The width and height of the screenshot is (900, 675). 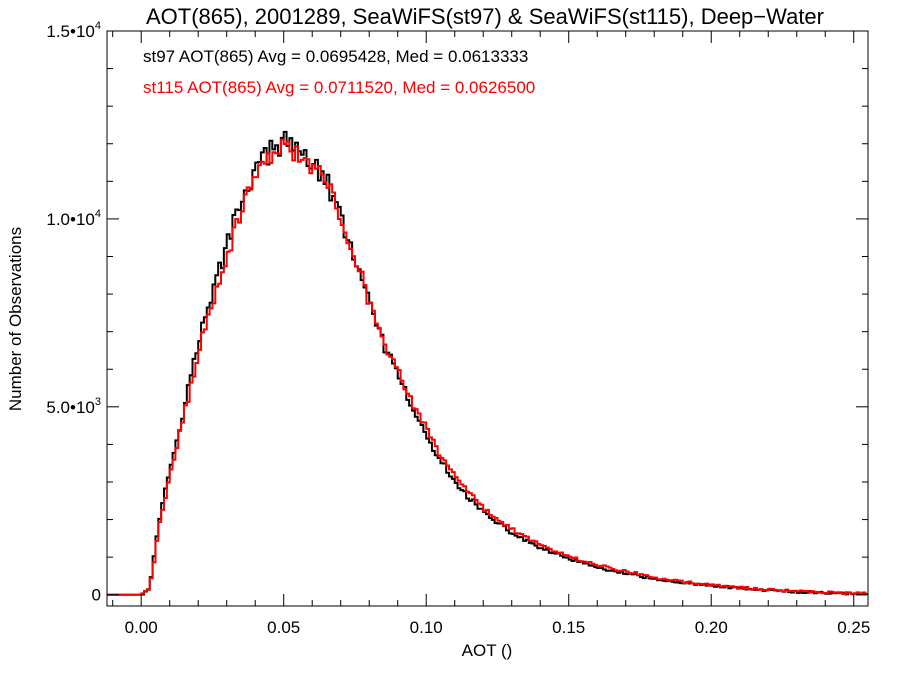 I want to click on y-tick-label: 1.0•104, so click(x=73, y=218).